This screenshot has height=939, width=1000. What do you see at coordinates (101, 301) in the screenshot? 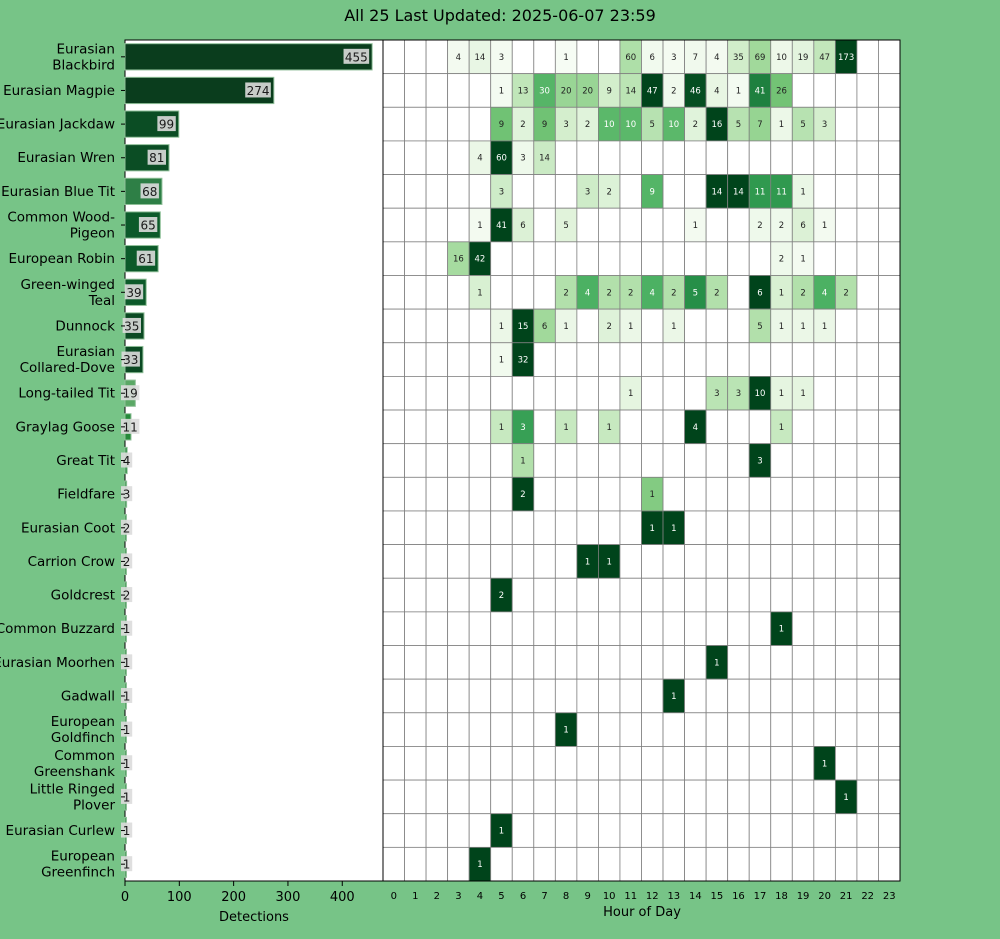
I see `species-label: Teal` at bounding box center [101, 301].